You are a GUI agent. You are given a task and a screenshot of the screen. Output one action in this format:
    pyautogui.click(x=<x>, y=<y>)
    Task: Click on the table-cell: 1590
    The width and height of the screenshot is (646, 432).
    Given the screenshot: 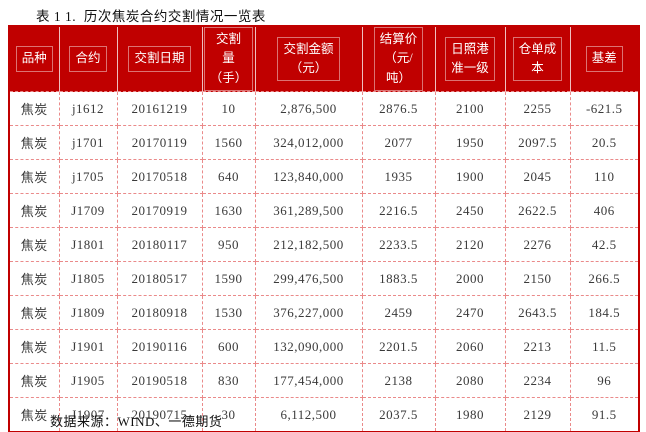 What is the action you would take?
    pyautogui.click(x=228, y=279)
    